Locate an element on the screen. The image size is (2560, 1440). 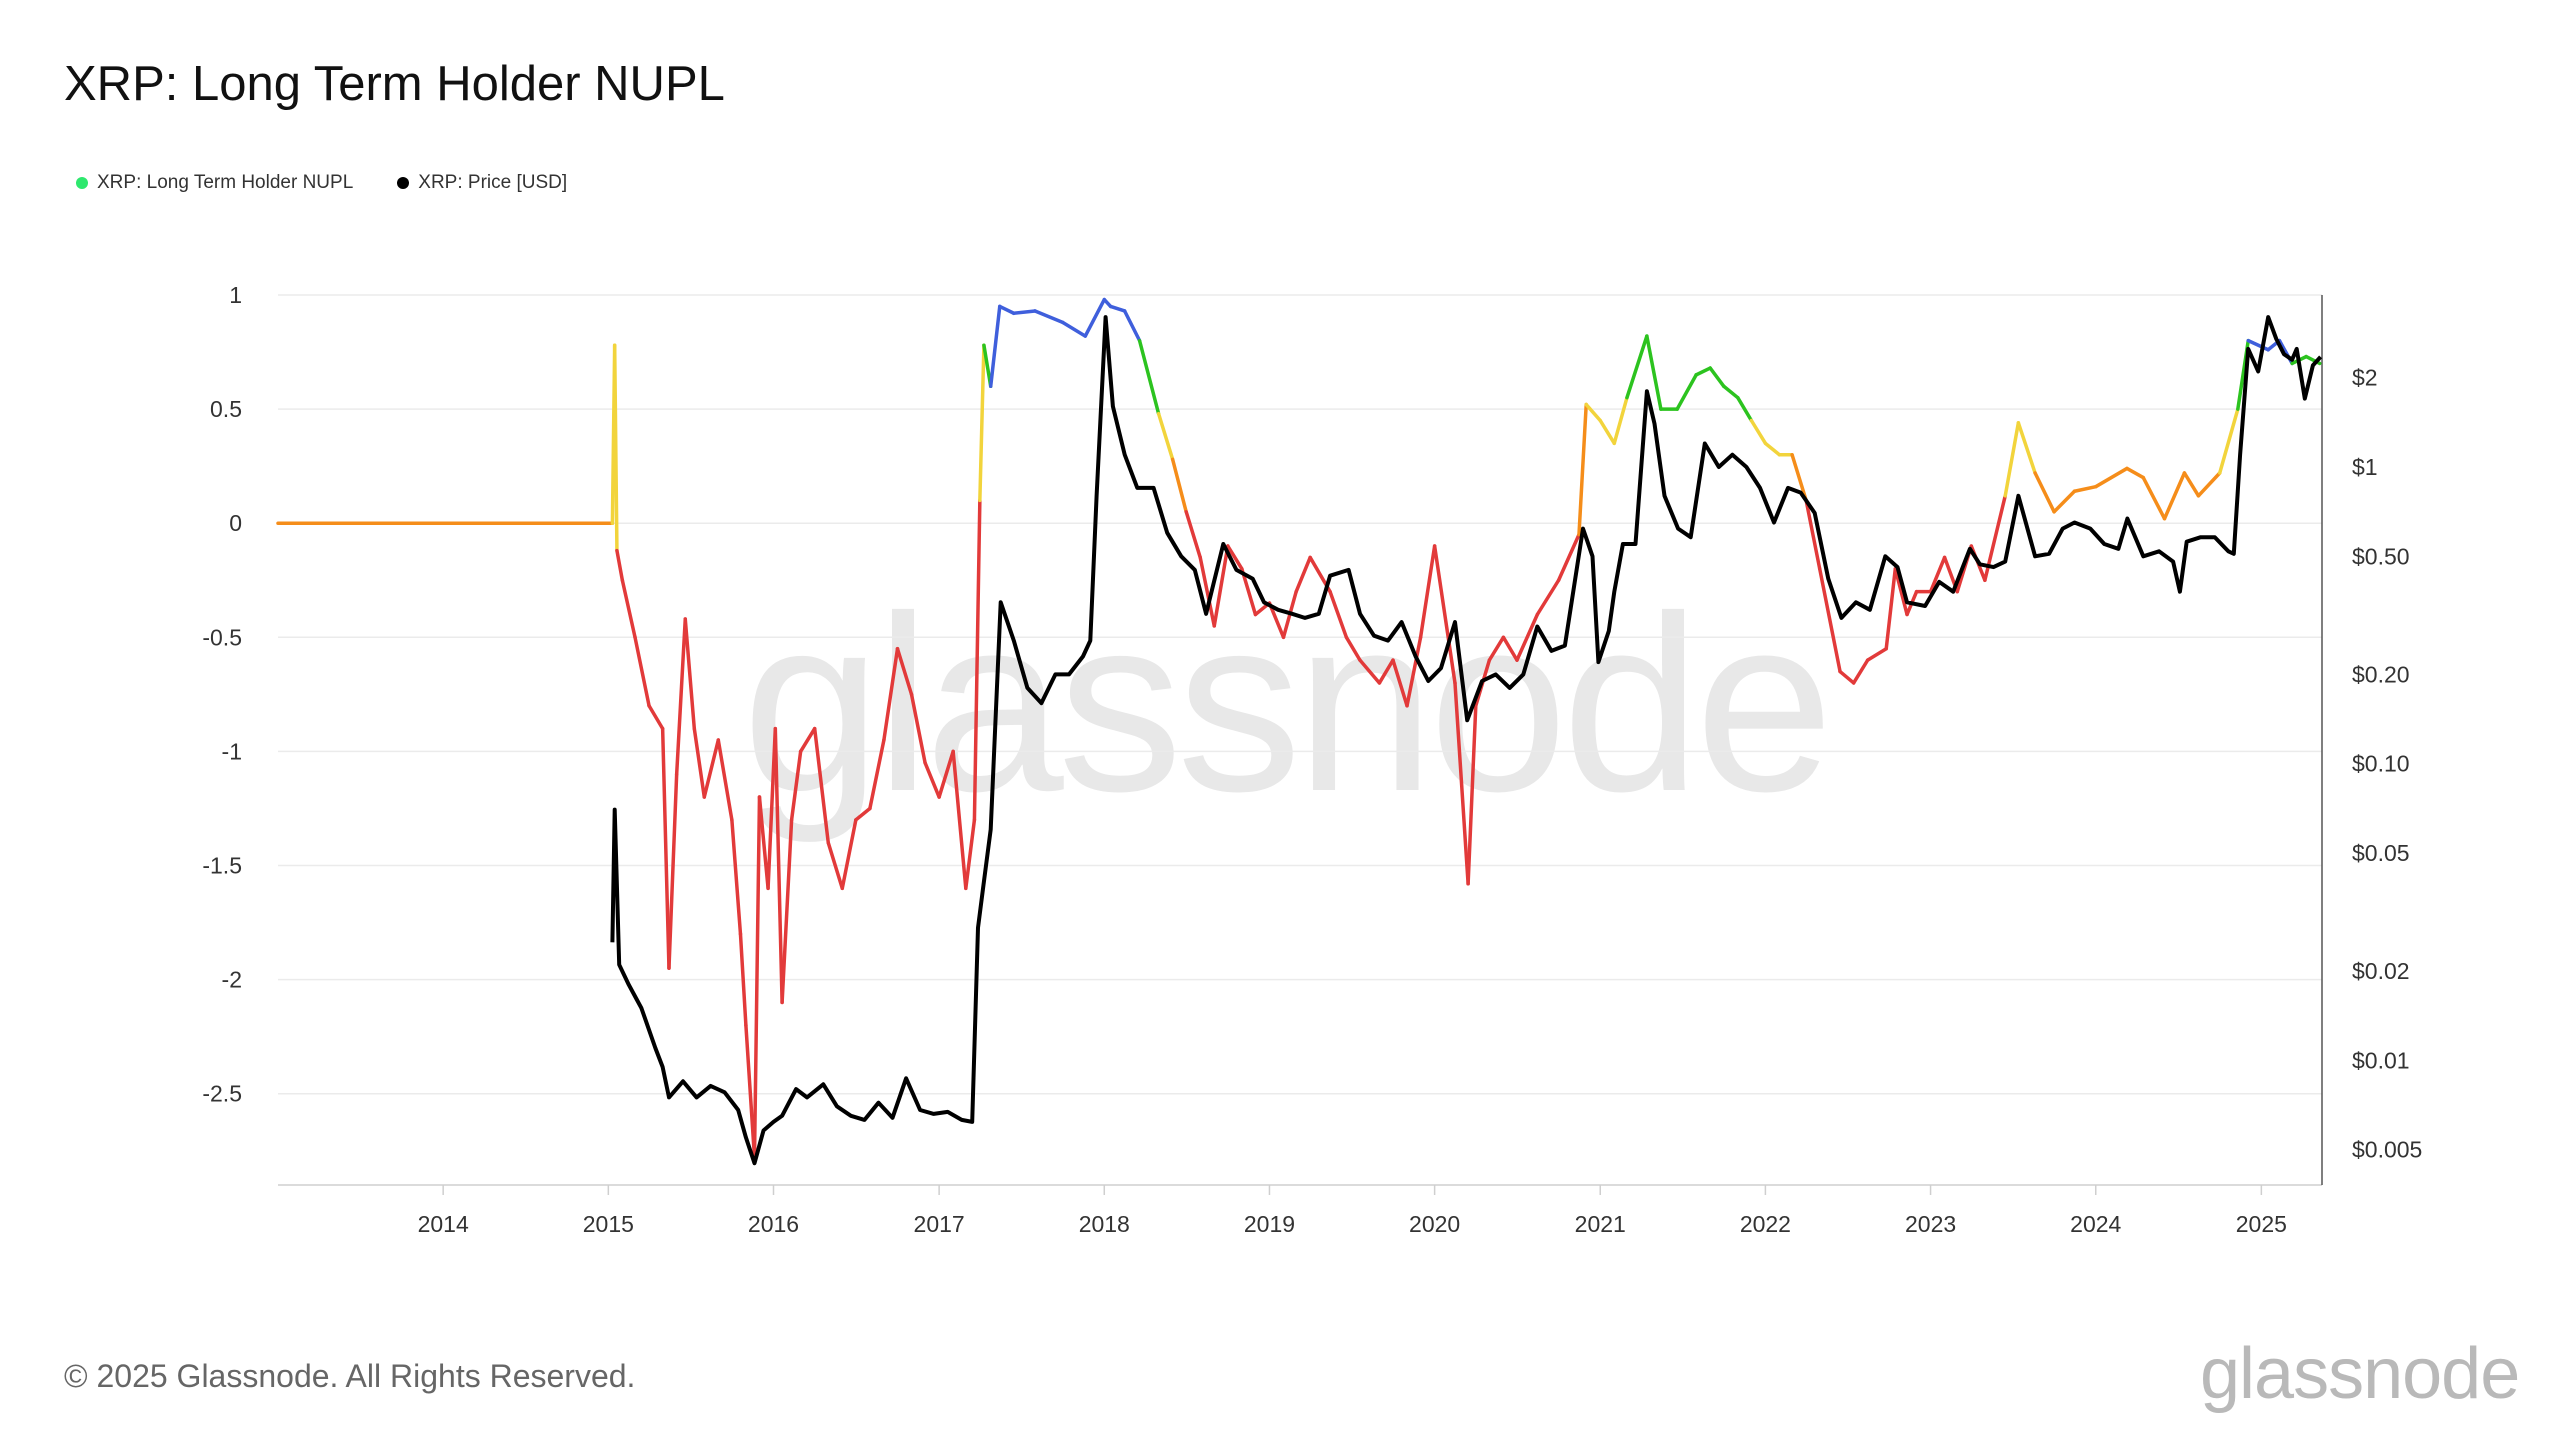
x-tick-label: 2016 is located at coordinates (773, 1224).